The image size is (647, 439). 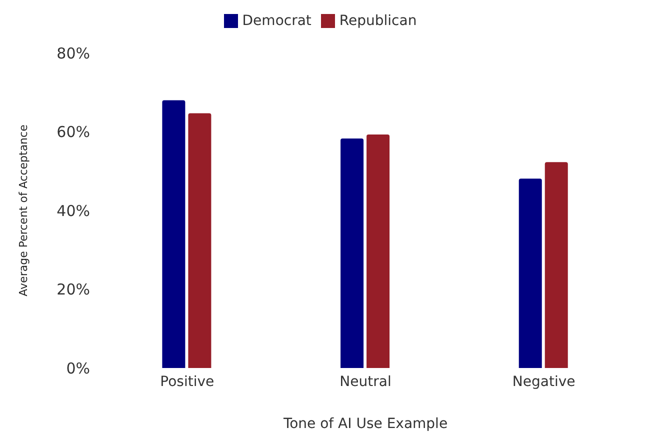 I want to click on x-axis-title: Tone of AI Use Example, so click(x=365, y=424).